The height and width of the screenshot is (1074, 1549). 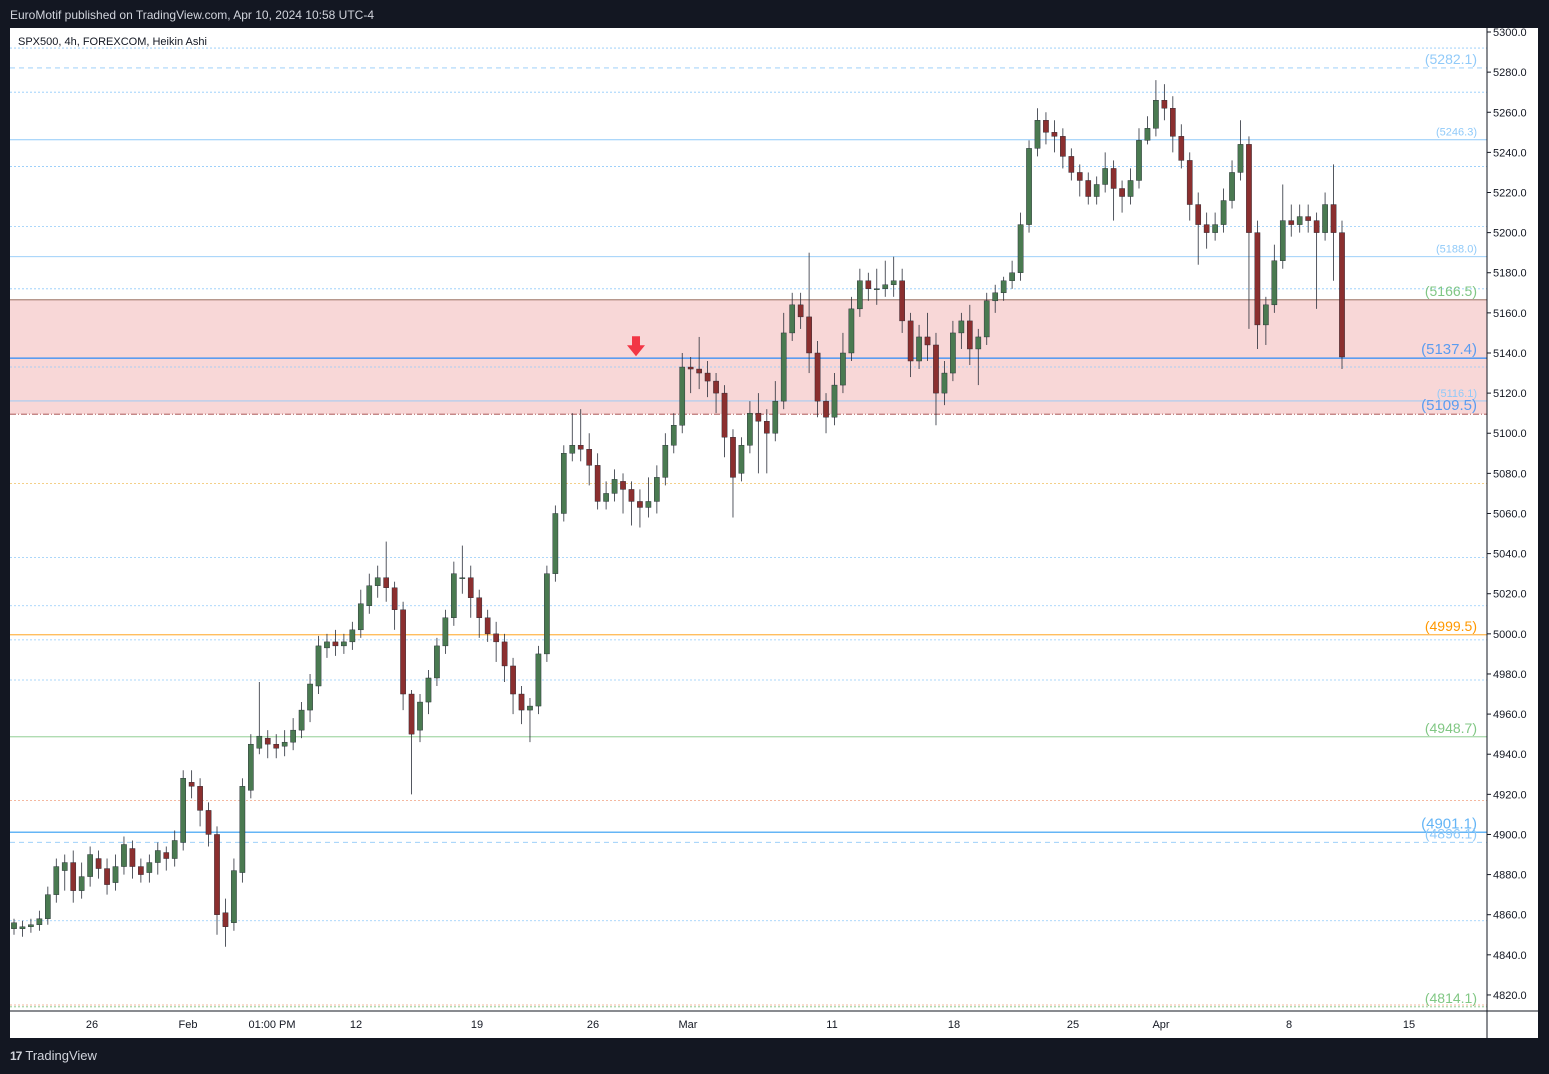 I want to click on tradingview-logo-icon: 17, so click(x=16, y=1055).